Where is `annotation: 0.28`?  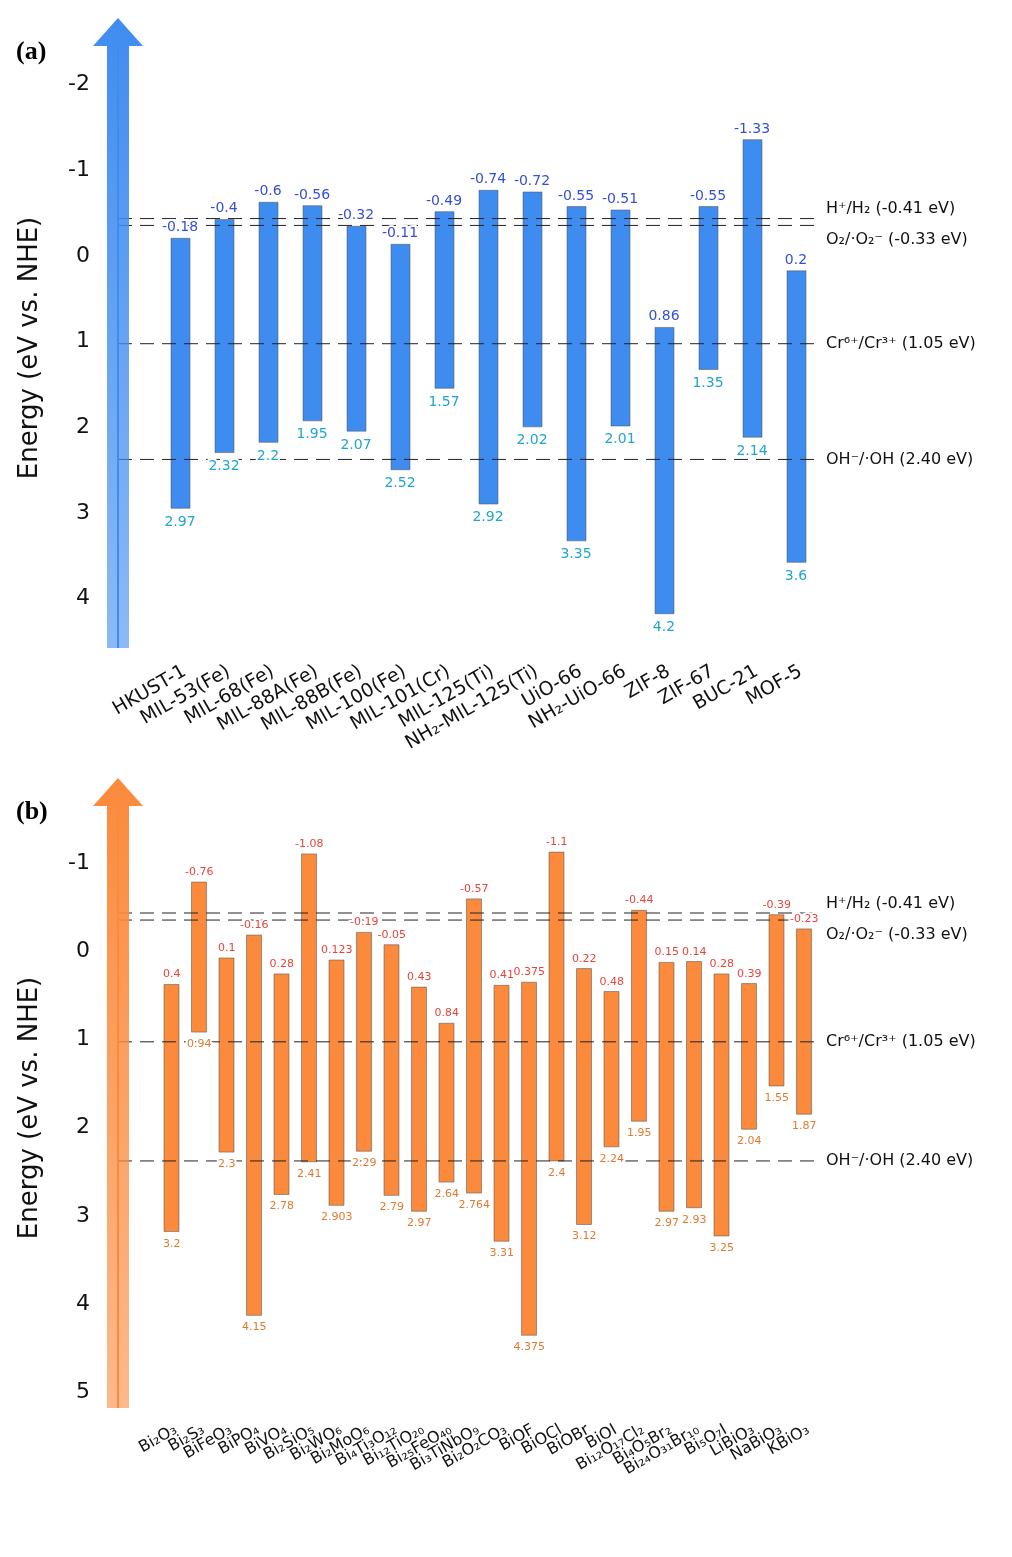 annotation: 0.28 is located at coordinates (281, 963).